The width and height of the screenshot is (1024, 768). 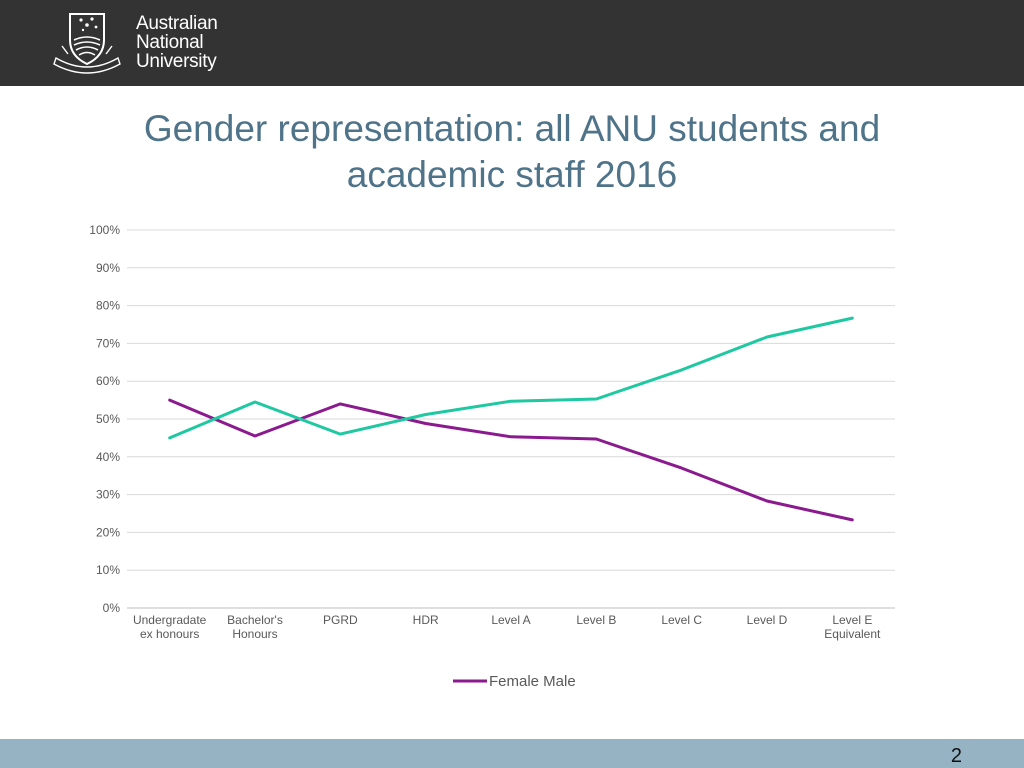 I want to click on logo-line: National, so click(x=170, y=42).